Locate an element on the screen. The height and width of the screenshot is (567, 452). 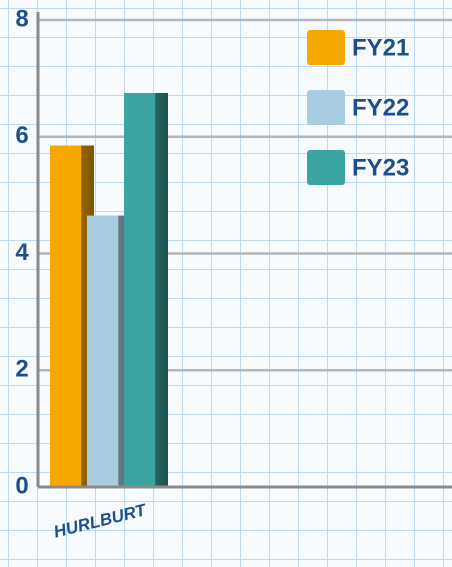
y-tick-label: 2 is located at coordinates (21, 369).